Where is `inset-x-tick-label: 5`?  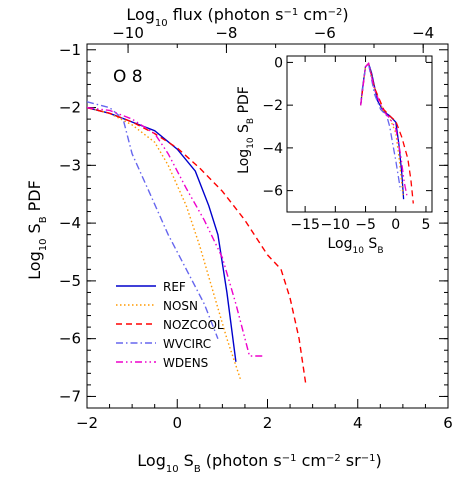 inset-x-tick-label: 5 is located at coordinates (425, 225).